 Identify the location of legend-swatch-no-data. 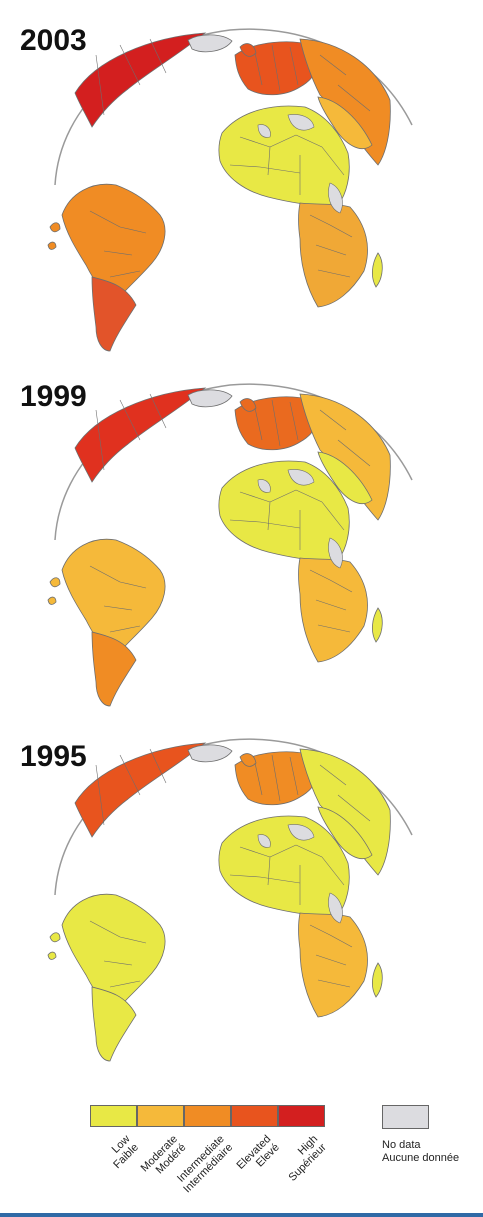
(405, 1117).